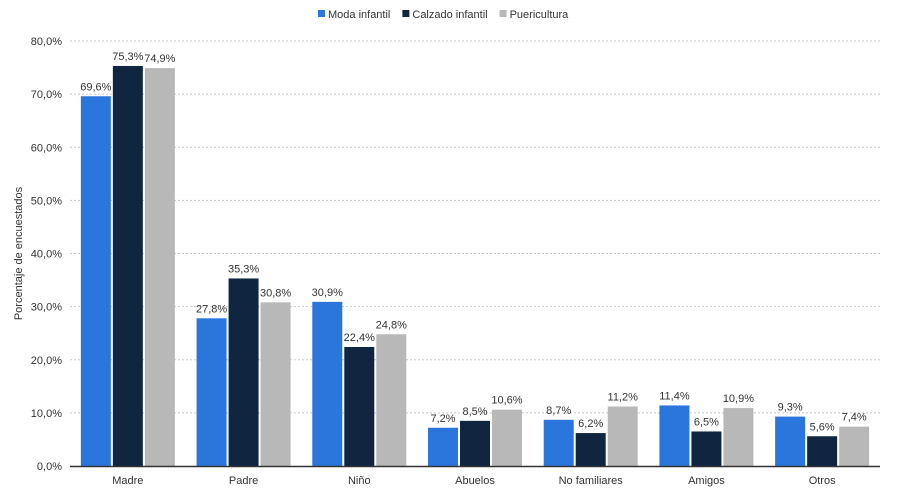 The height and width of the screenshot is (494, 900). What do you see at coordinates (46, 95) in the screenshot?
I see `y-tick-label: 70,0%` at bounding box center [46, 95].